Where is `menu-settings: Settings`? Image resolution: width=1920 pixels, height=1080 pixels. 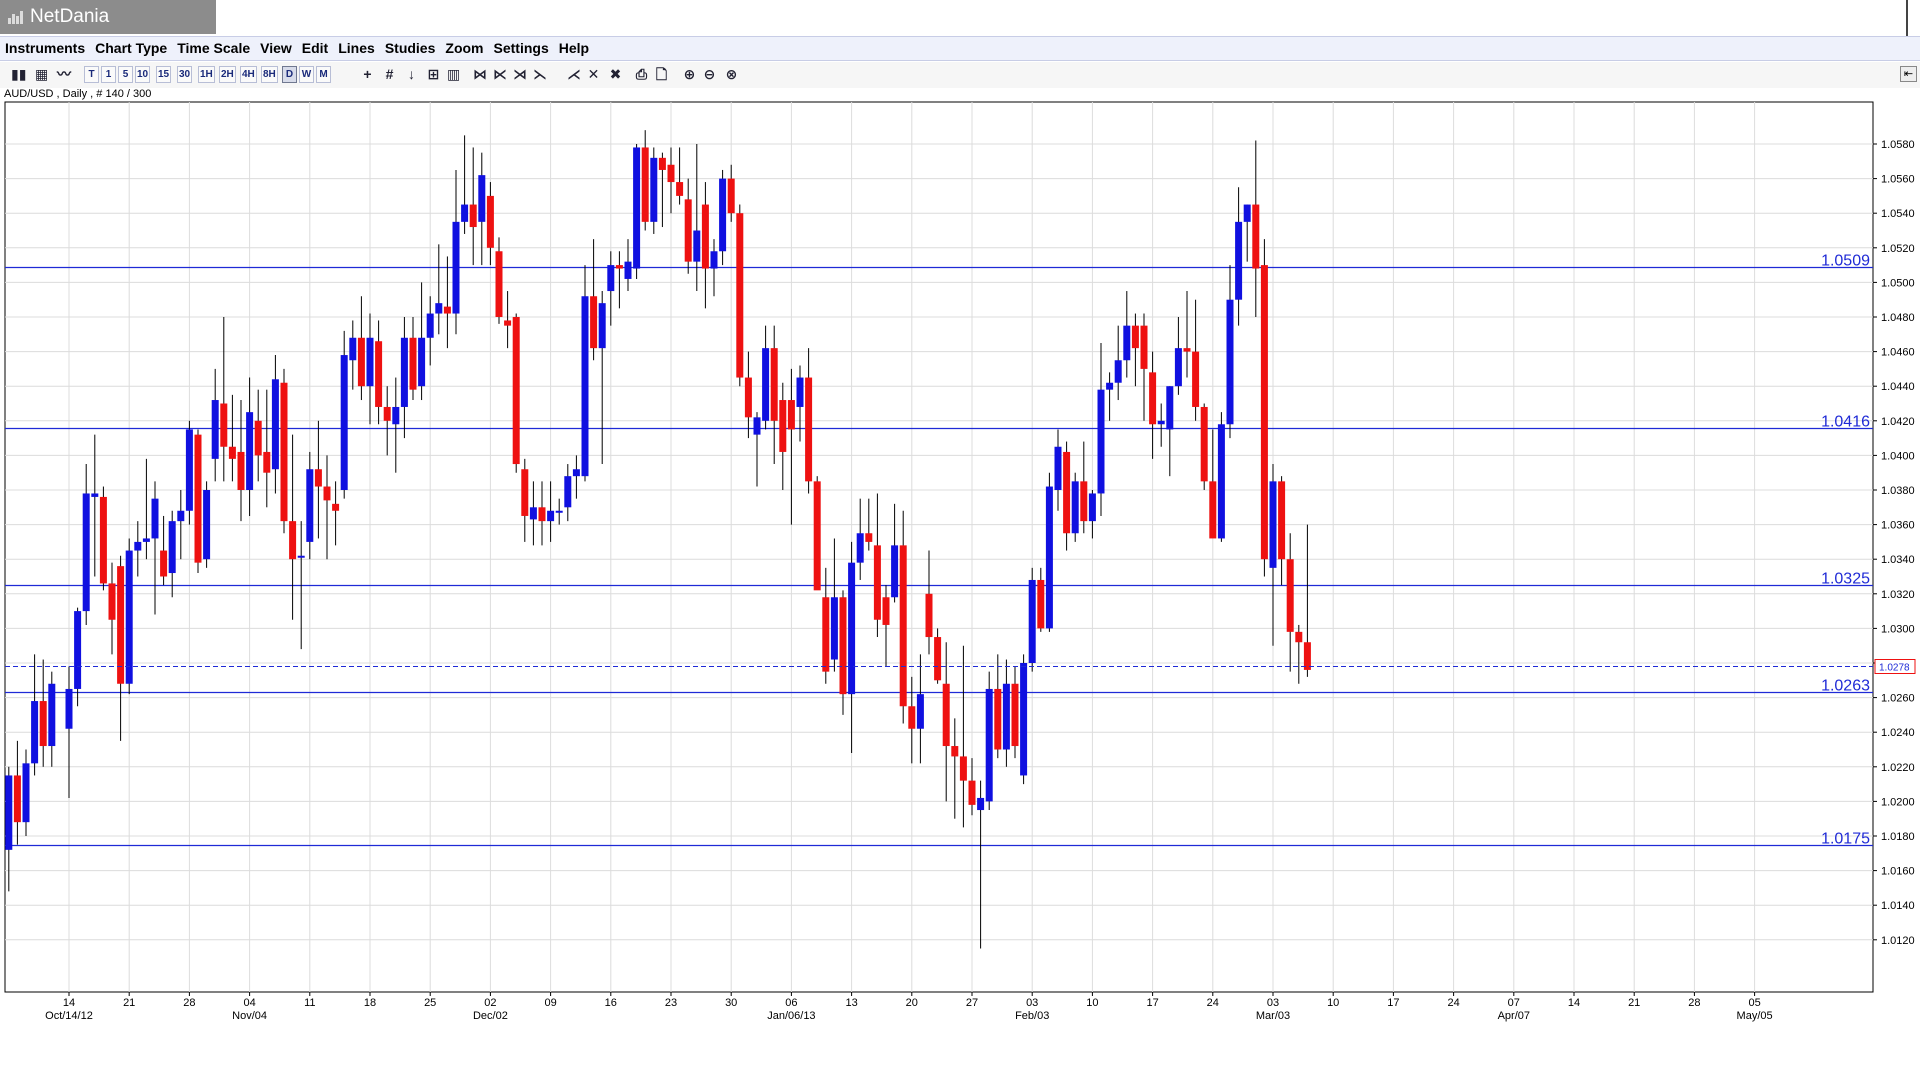 menu-settings: Settings is located at coordinates (521, 48).